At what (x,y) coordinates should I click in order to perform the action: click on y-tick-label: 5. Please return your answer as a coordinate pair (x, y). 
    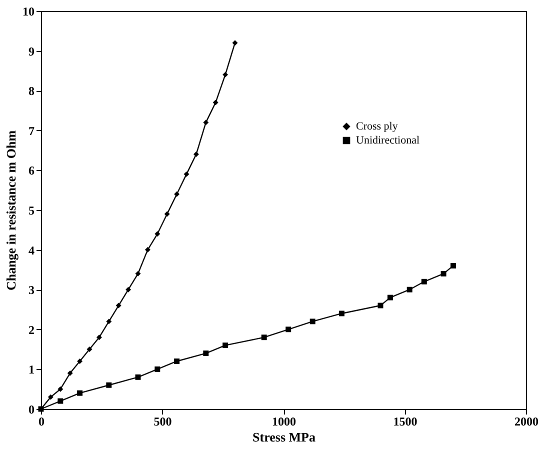
    Looking at the image, I should click on (31, 211).